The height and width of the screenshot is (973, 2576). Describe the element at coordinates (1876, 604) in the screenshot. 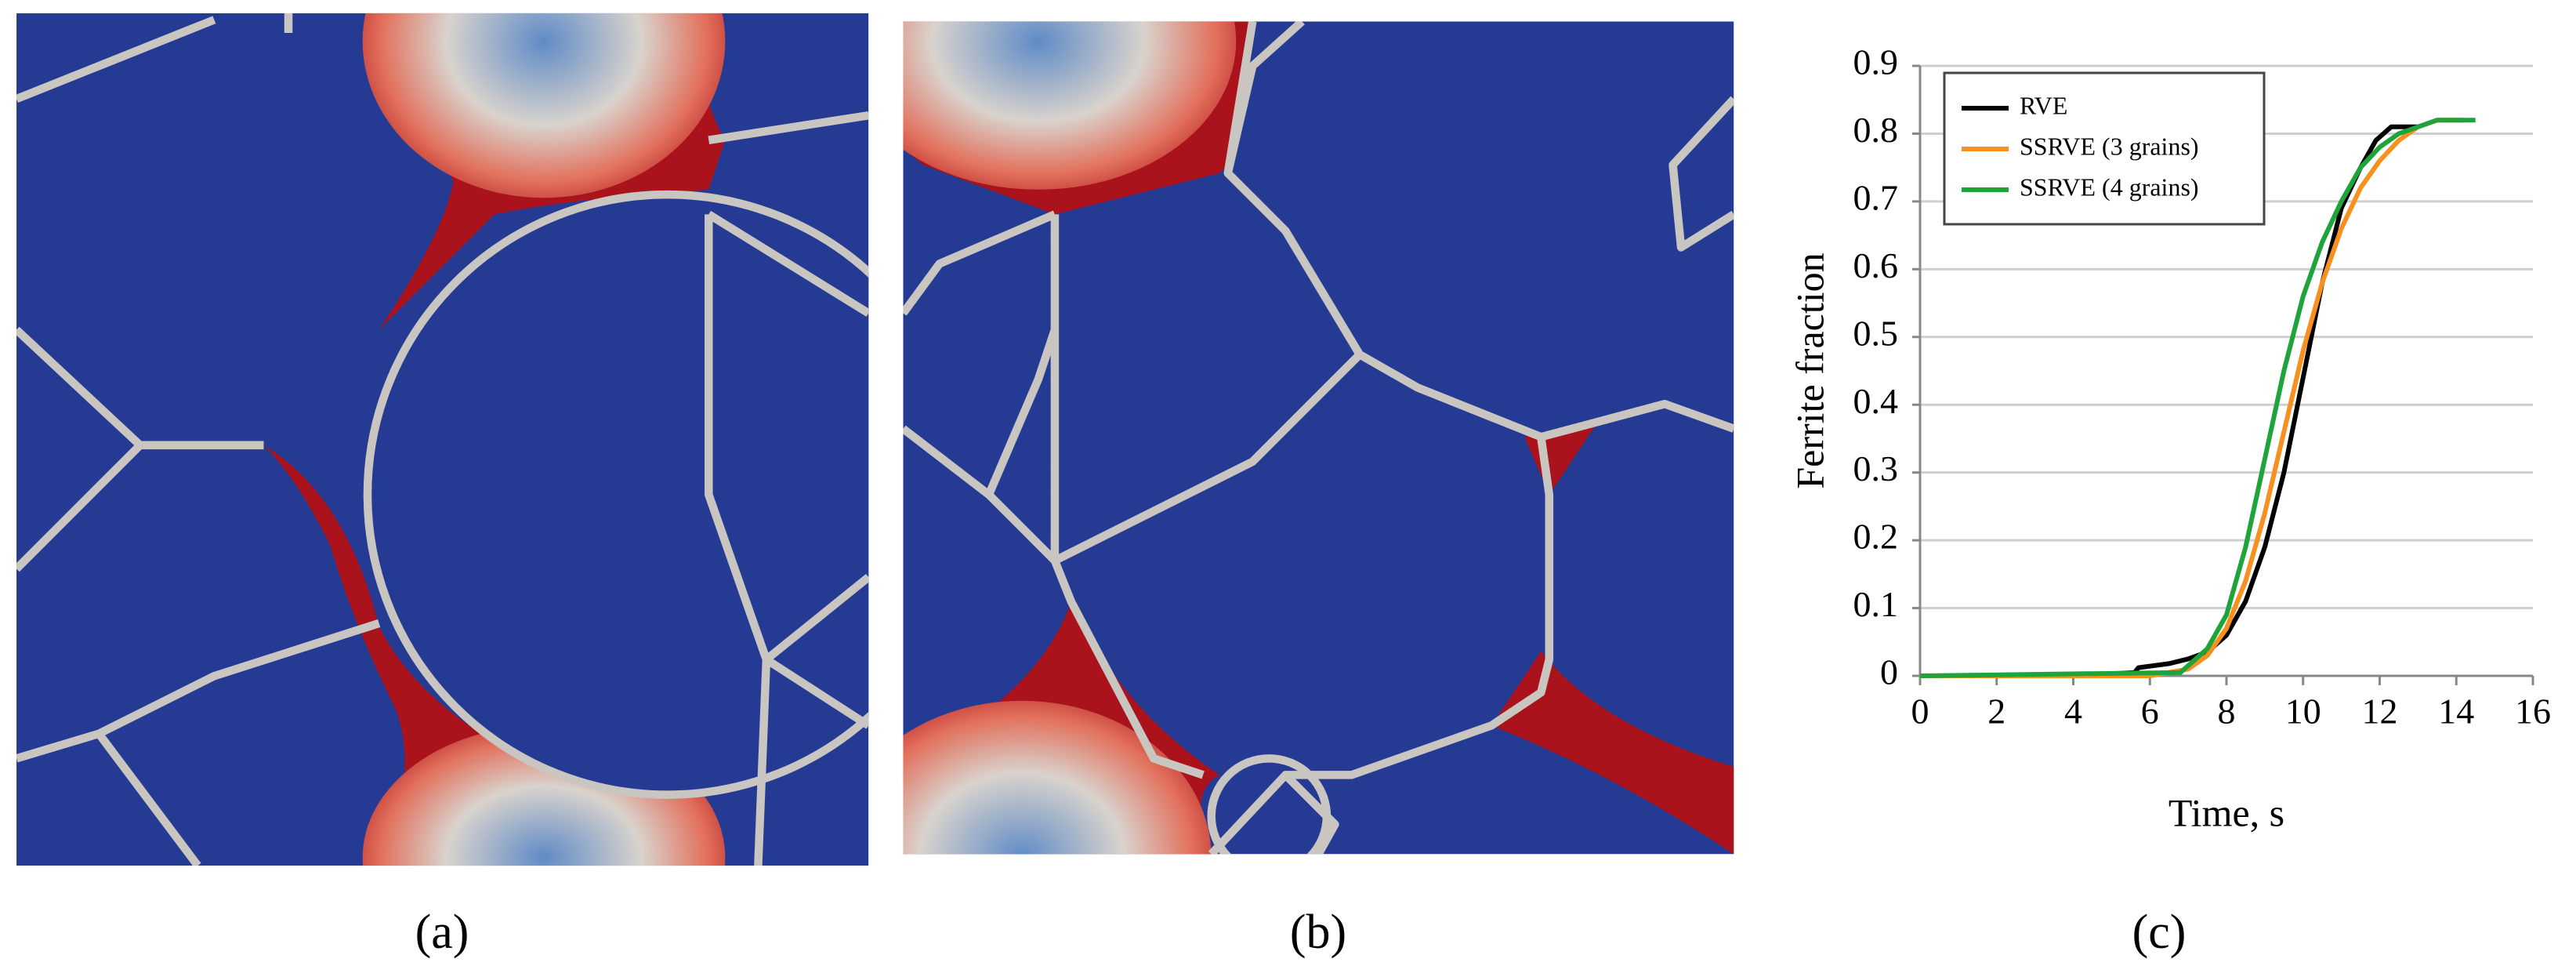

I see `y-tick-label: 0.1` at that location.